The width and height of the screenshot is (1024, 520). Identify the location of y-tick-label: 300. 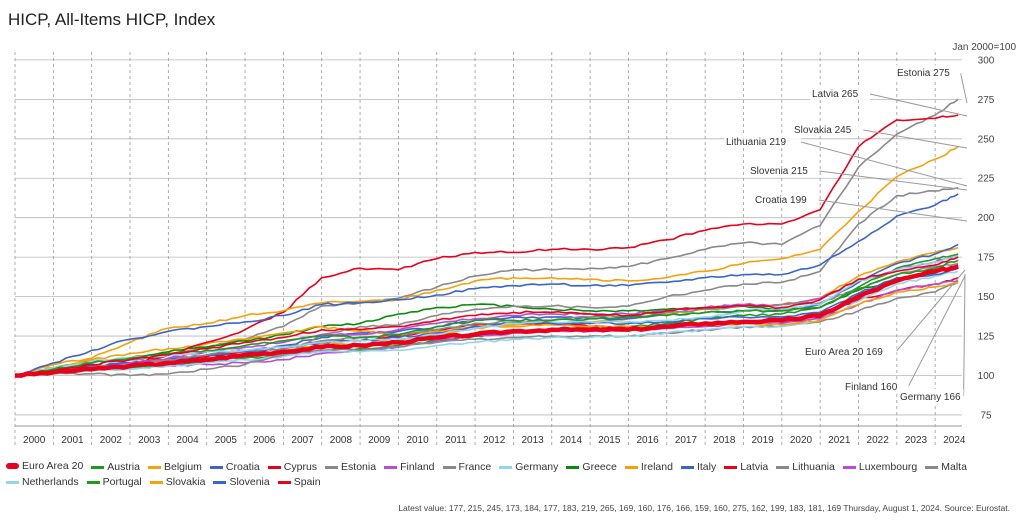
(986, 60).